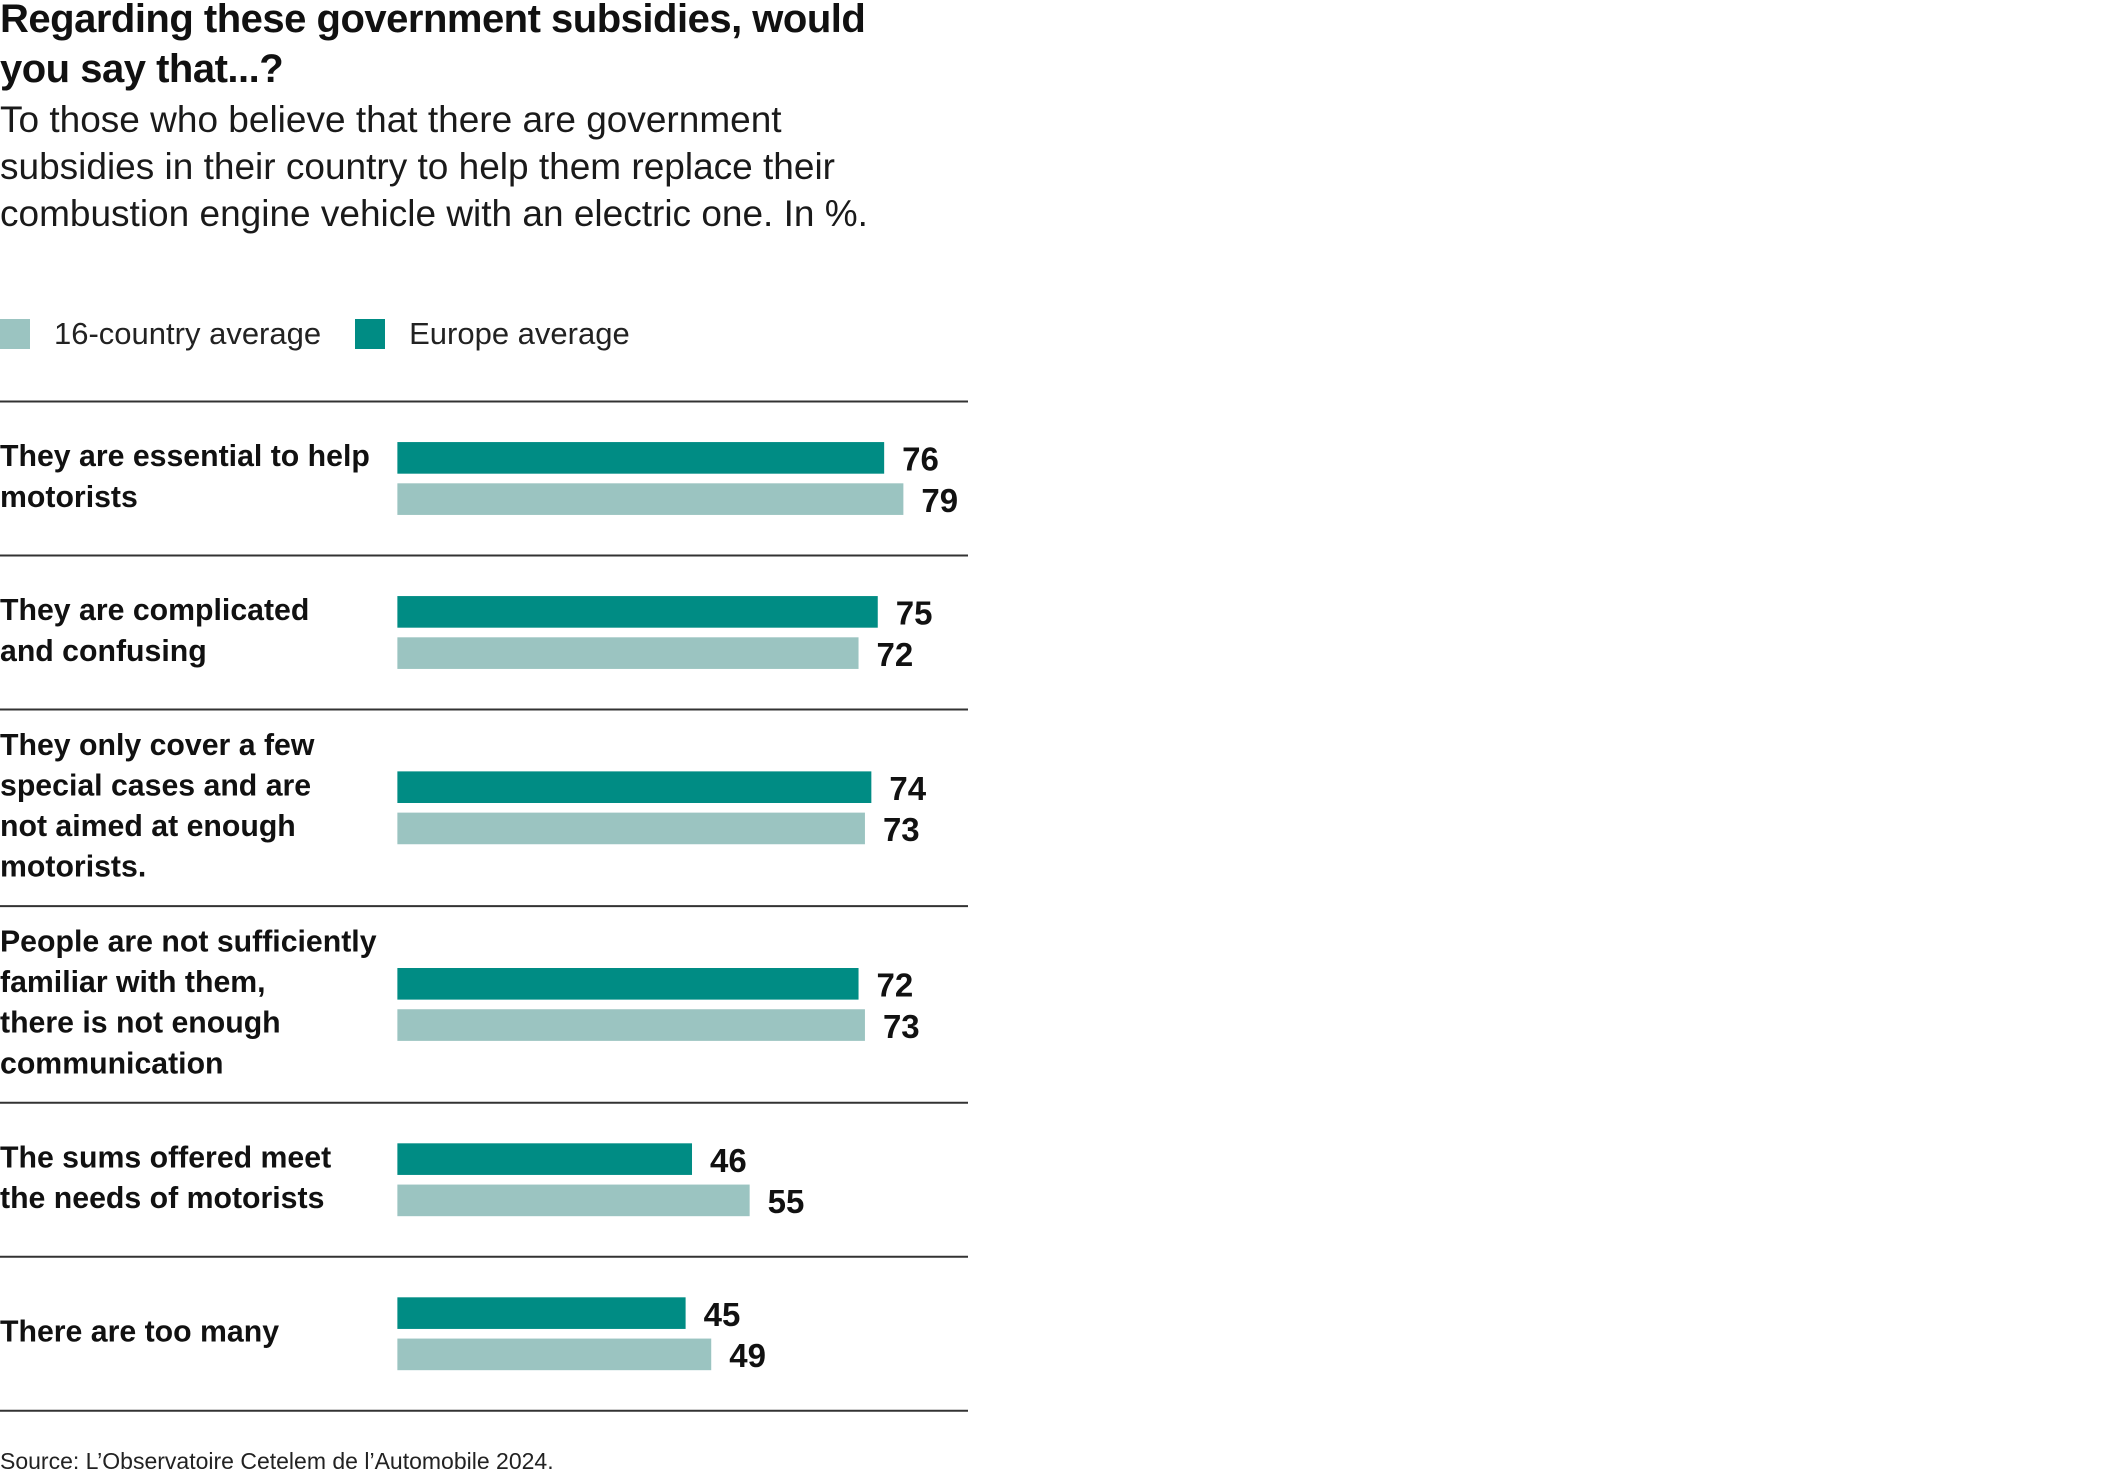  What do you see at coordinates (162, 1198) in the screenshot?
I see `category-label: the needs of motorists` at bounding box center [162, 1198].